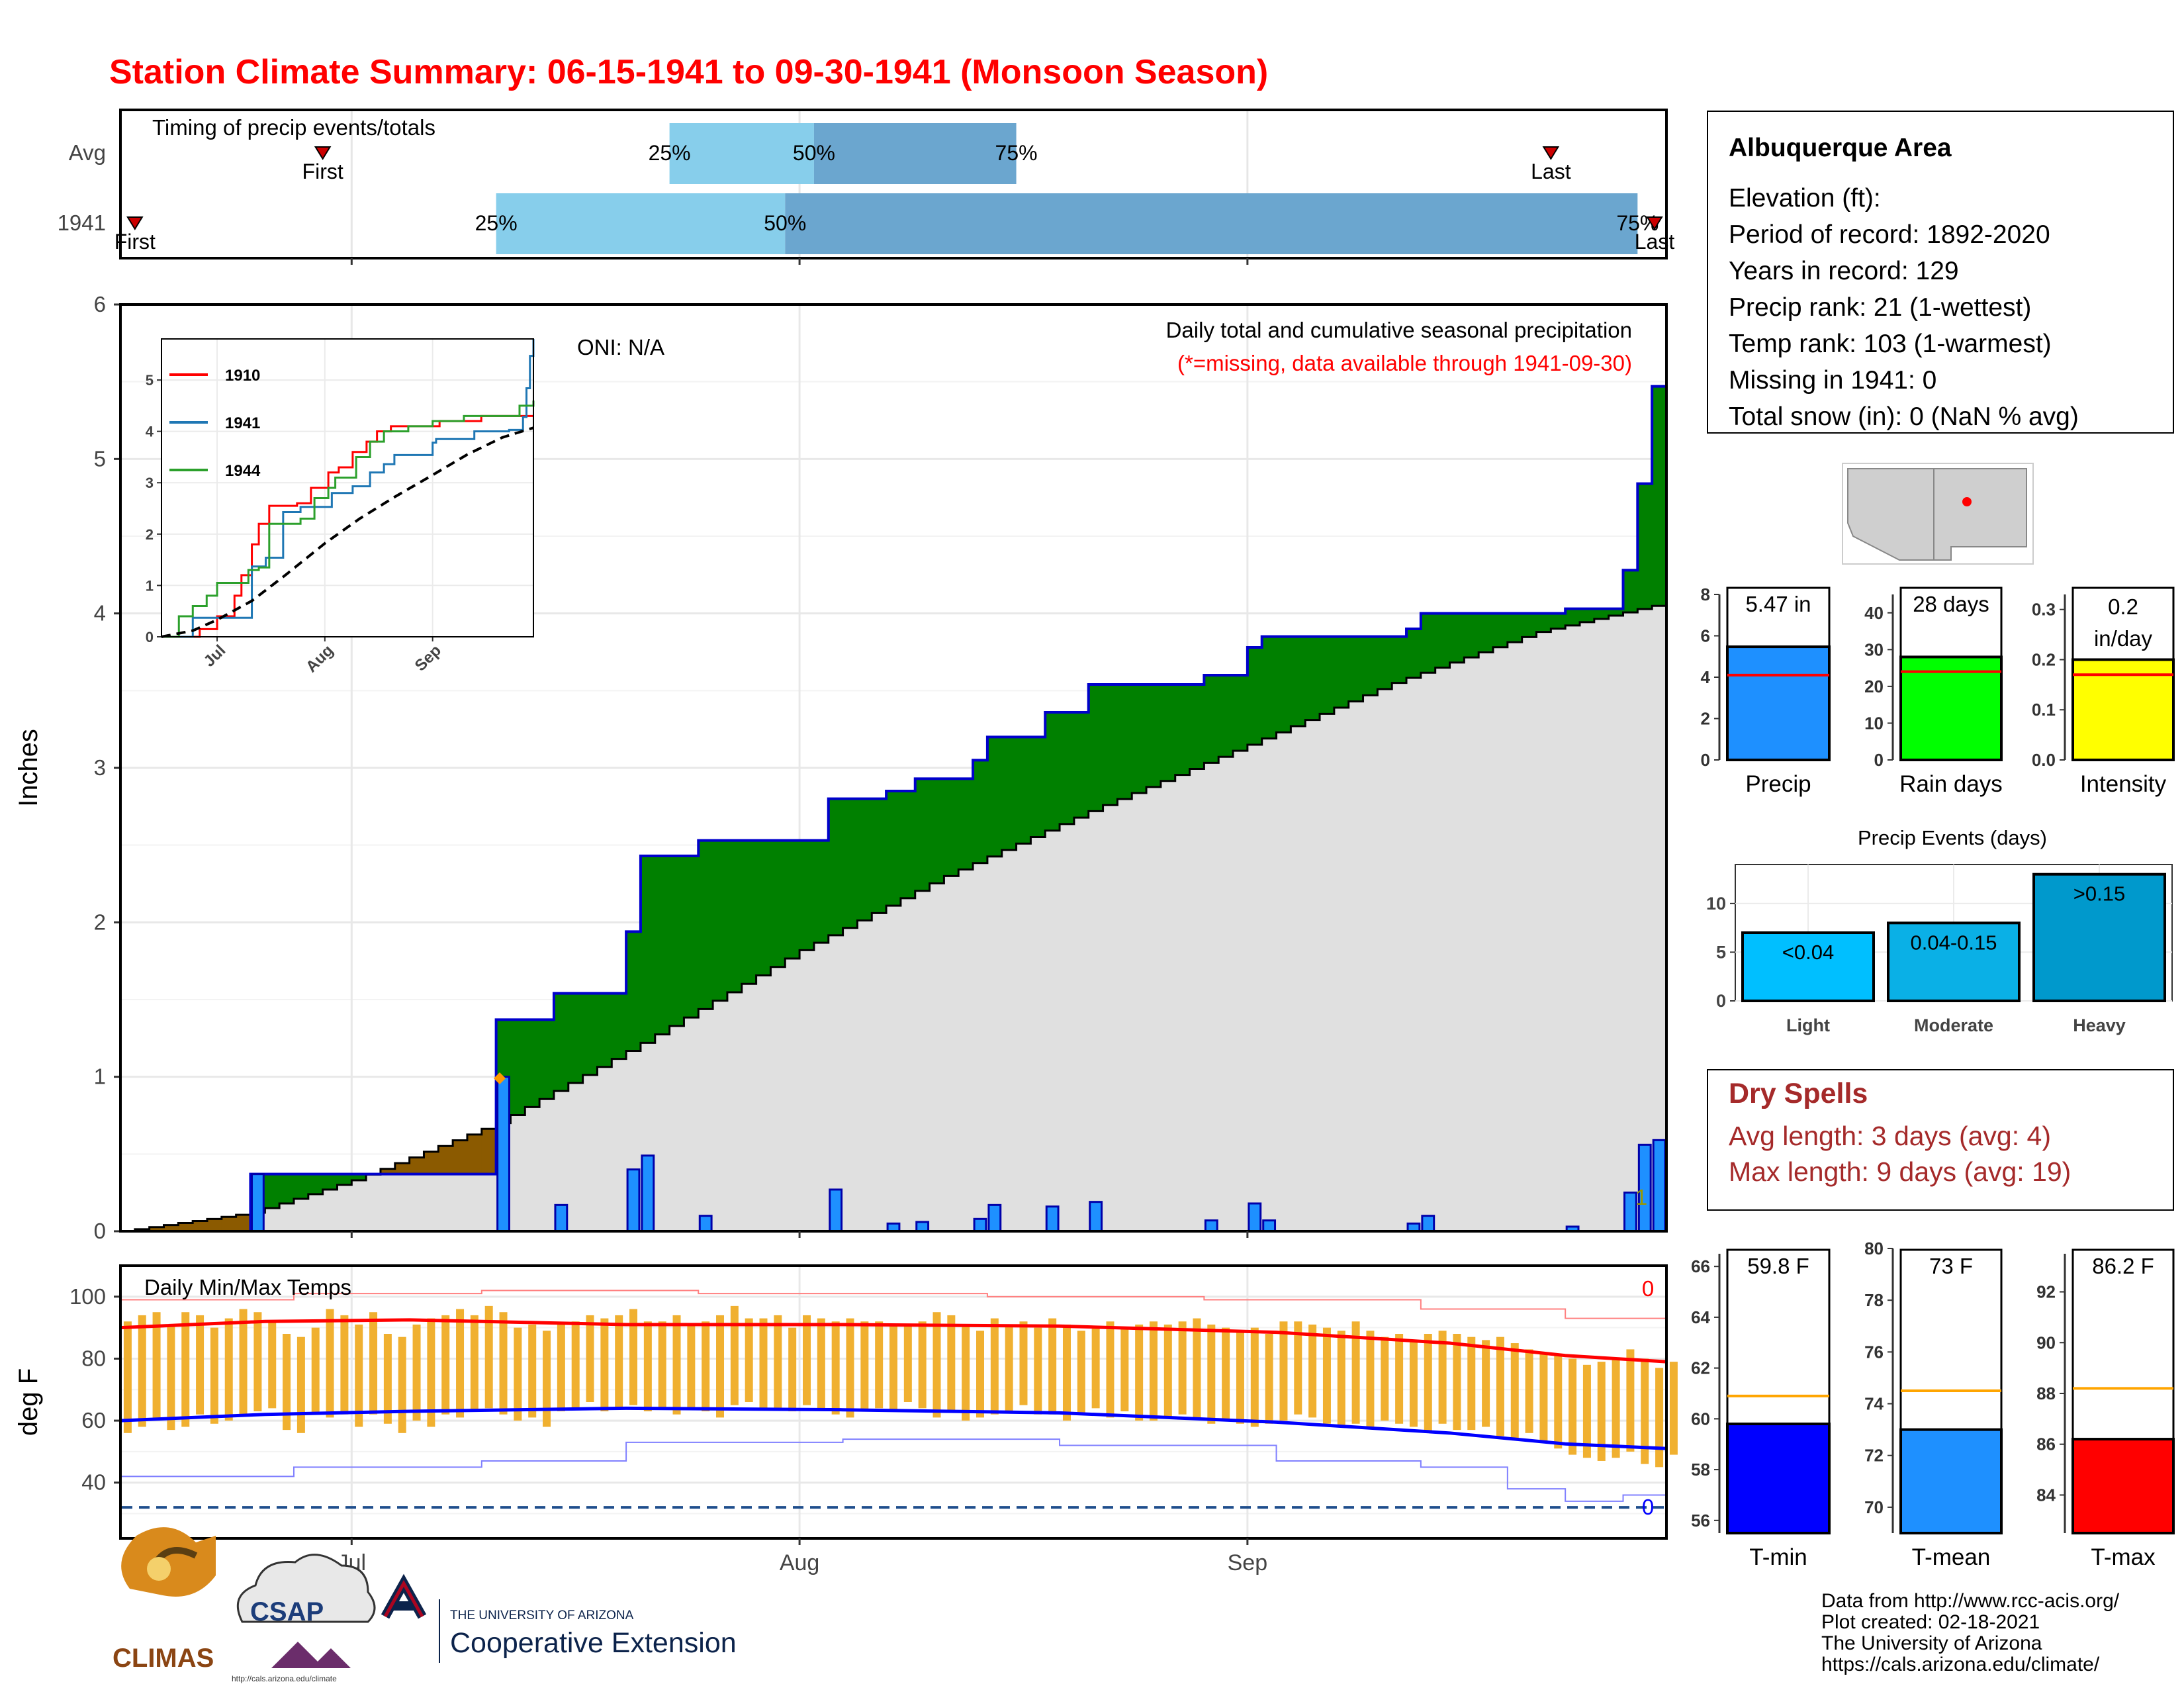 The width and height of the screenshot is (2184, 1688). Describe the element at coordinates (1940, 1140) in the screenshot. I see `dry-spells-frame` at that location.